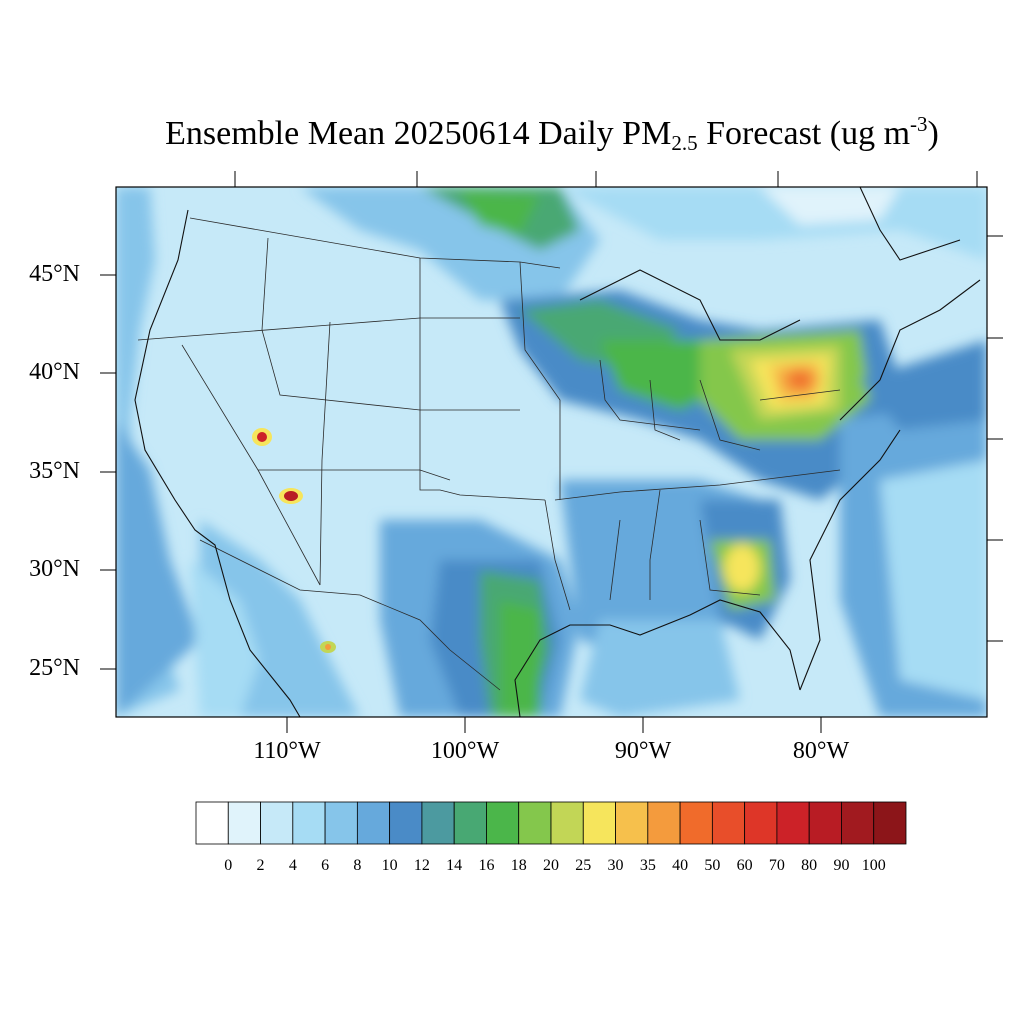 Image resolution: width=1024 pixels, height=1024 pixels. What do you see at coordinates (325, 865) in the screenshot?
I see `colorbar-level-label: 6` at bounding box center [325, 865].